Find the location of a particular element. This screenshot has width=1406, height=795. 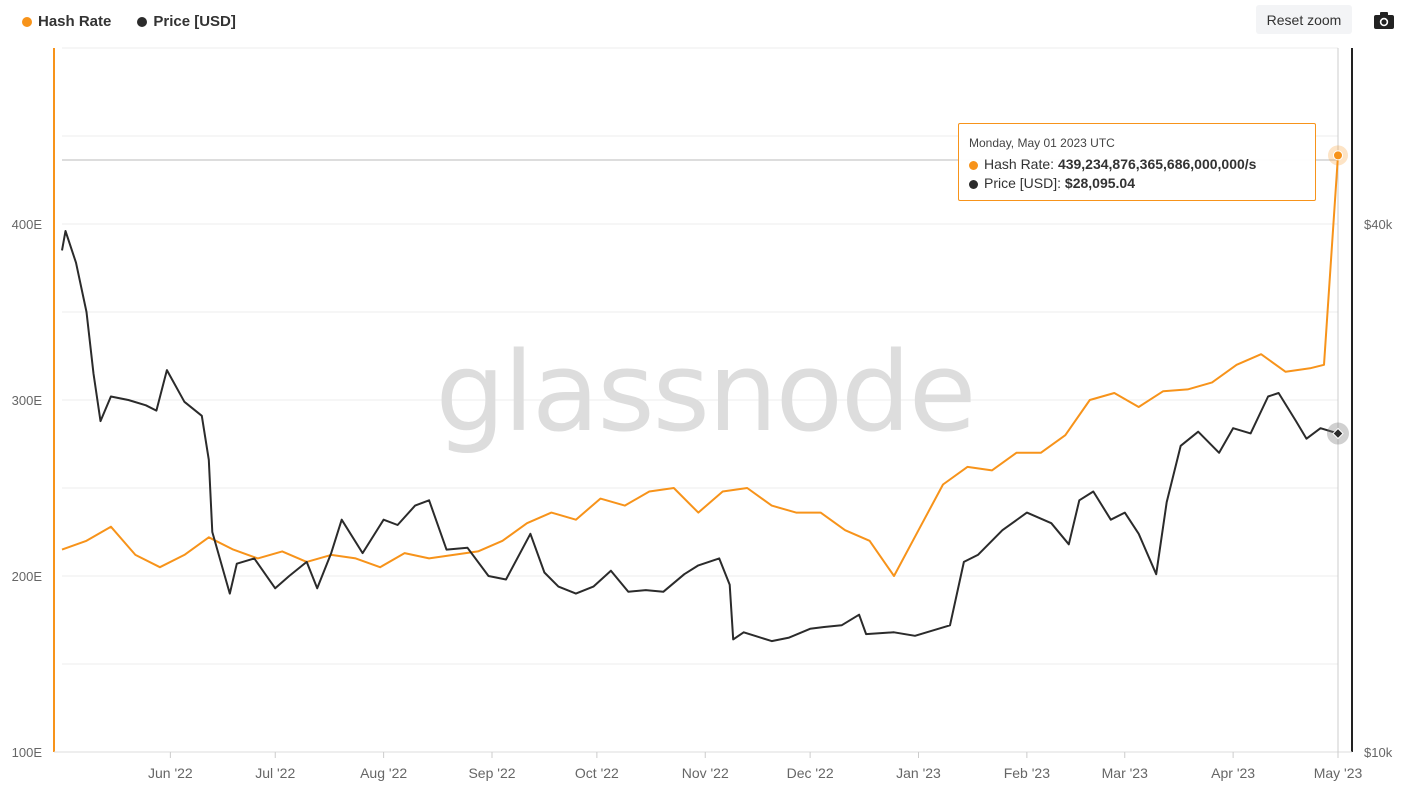

tooltip-price-value: $28,095.04 is located at coordinates (1099, 183).